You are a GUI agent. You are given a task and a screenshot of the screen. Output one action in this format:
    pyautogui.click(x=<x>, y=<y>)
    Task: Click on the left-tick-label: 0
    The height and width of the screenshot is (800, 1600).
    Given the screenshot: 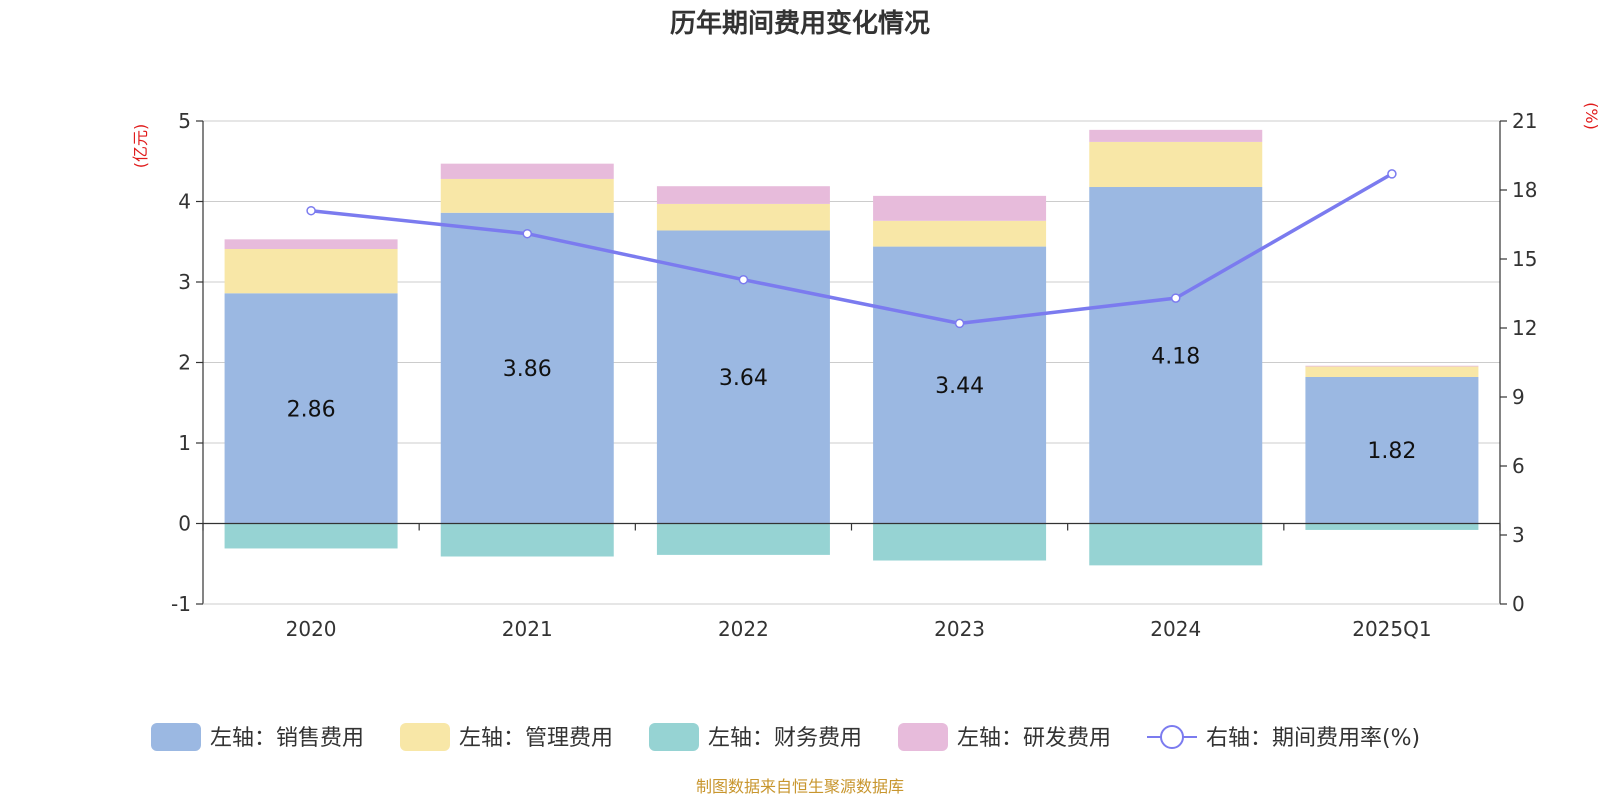 What is the action you would take?
    pyautogui.click(x=184, y=524)
    